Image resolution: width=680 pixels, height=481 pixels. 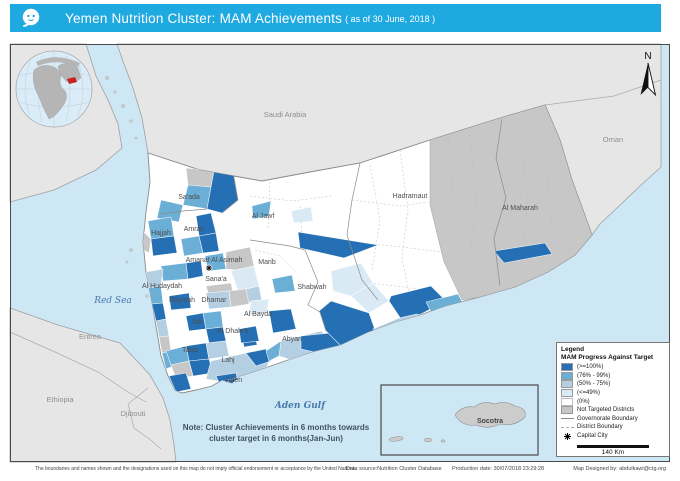 I want to click on legend-item: District Boundary, so click(x=613, y=427).